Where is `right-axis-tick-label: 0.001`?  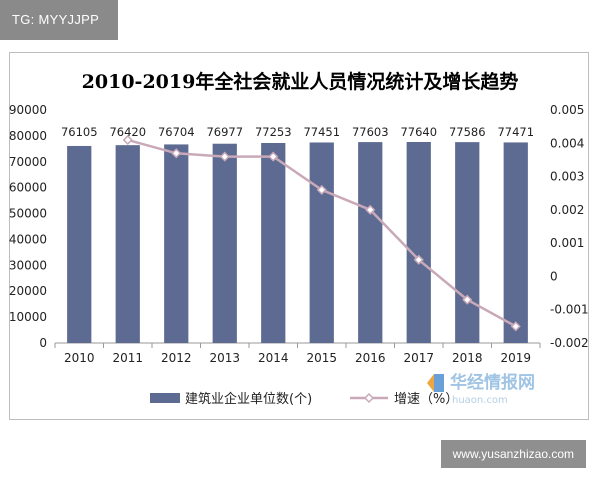 right-axis-tick-label: 0.001 is located at coordinates (567, 243).